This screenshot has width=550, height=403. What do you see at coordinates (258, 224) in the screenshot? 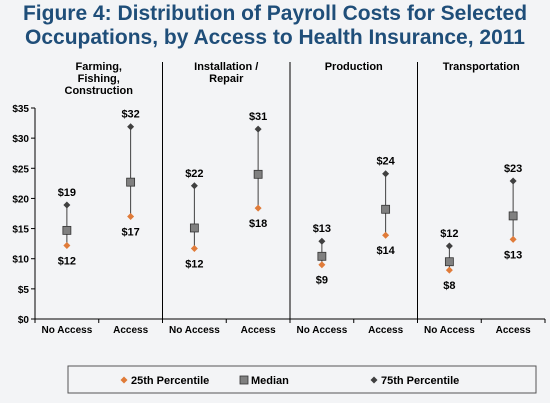
I see `data-label-bottom: $18` at bounding box center [258, 224].